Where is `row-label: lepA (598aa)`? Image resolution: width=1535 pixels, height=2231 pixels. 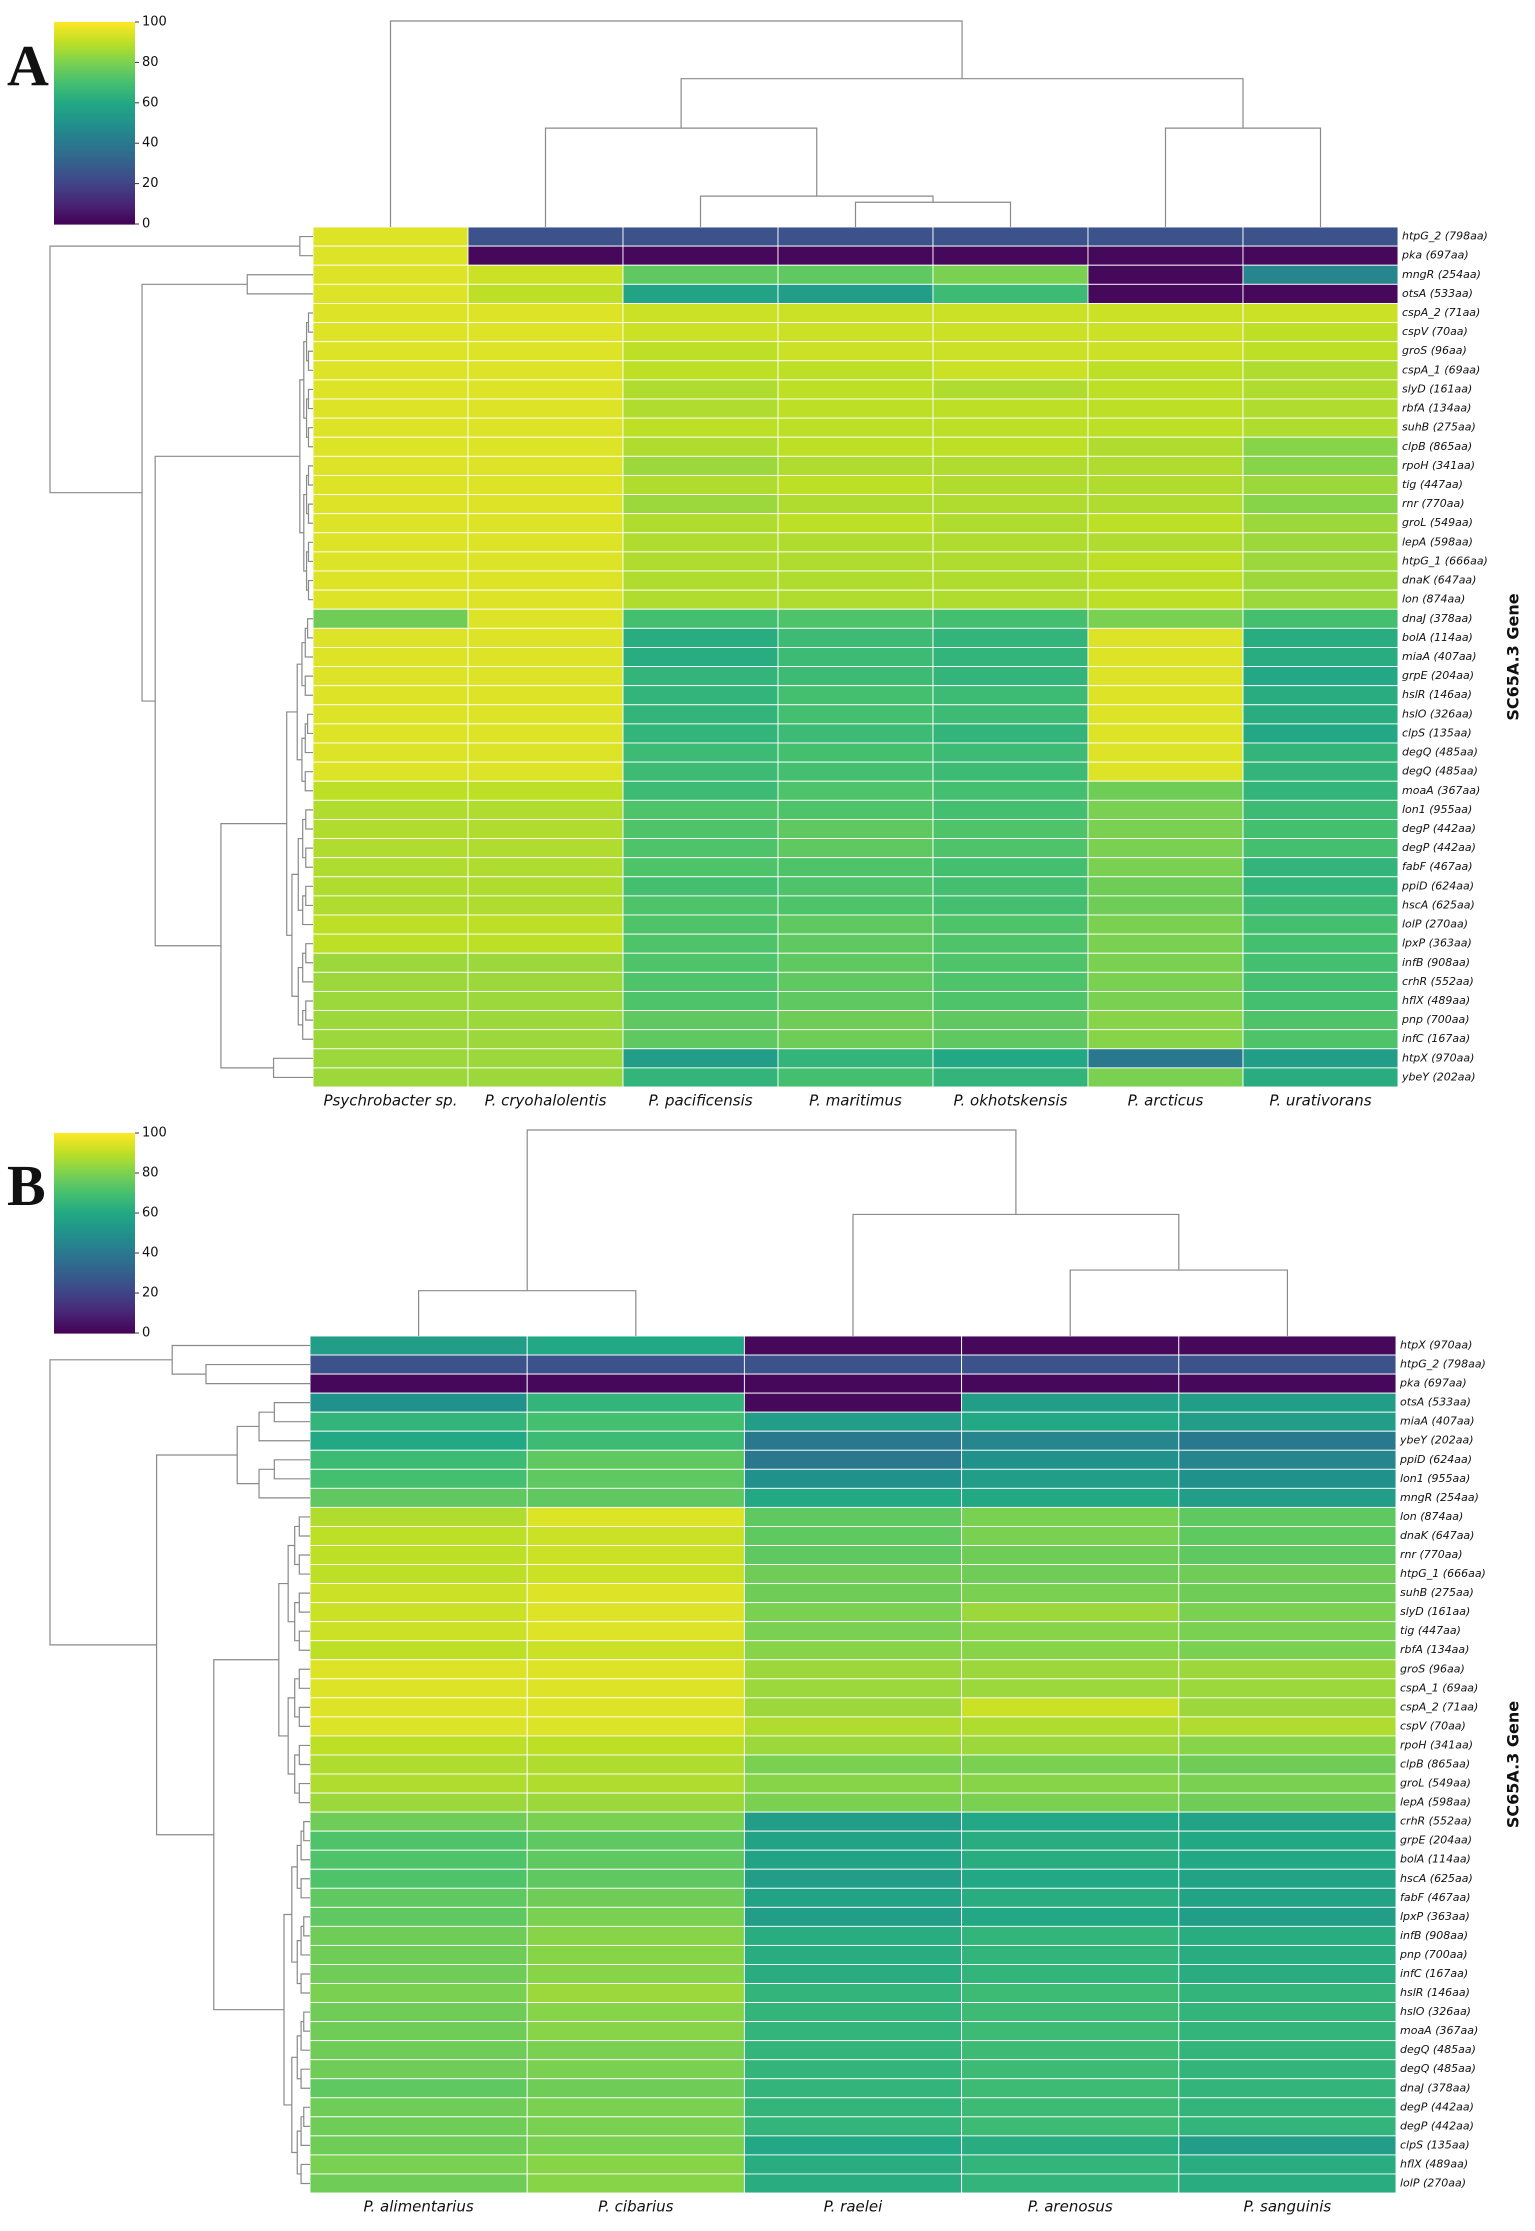
row-label: lepA (598aa) is located at coordinates (1435, 1802).